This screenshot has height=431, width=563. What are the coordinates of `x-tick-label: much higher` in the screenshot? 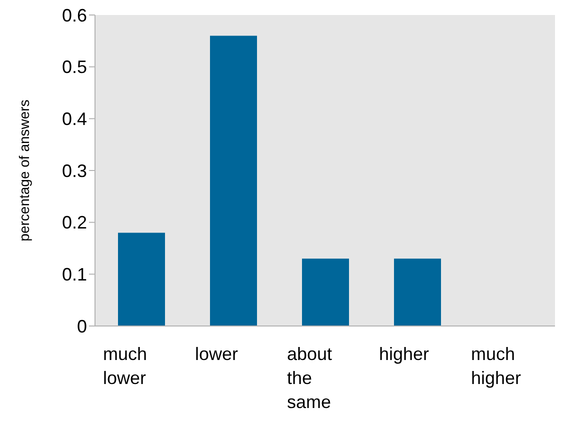 It's located at (496, 366).